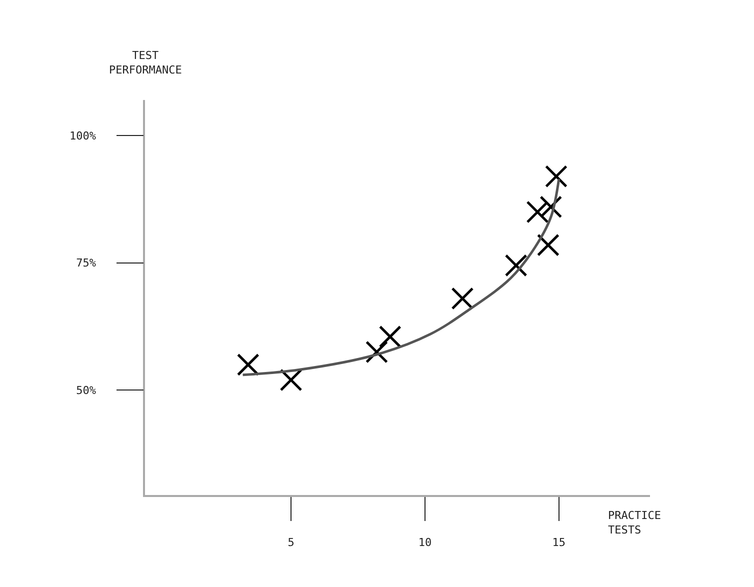 The image size is (754, 587). I want to click on x-tick-label: 10, so click(425, 542).